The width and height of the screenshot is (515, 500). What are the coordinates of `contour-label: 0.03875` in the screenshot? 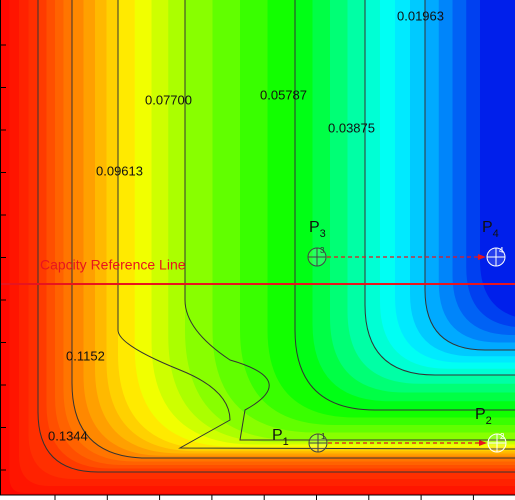 It's located at (351, 127).